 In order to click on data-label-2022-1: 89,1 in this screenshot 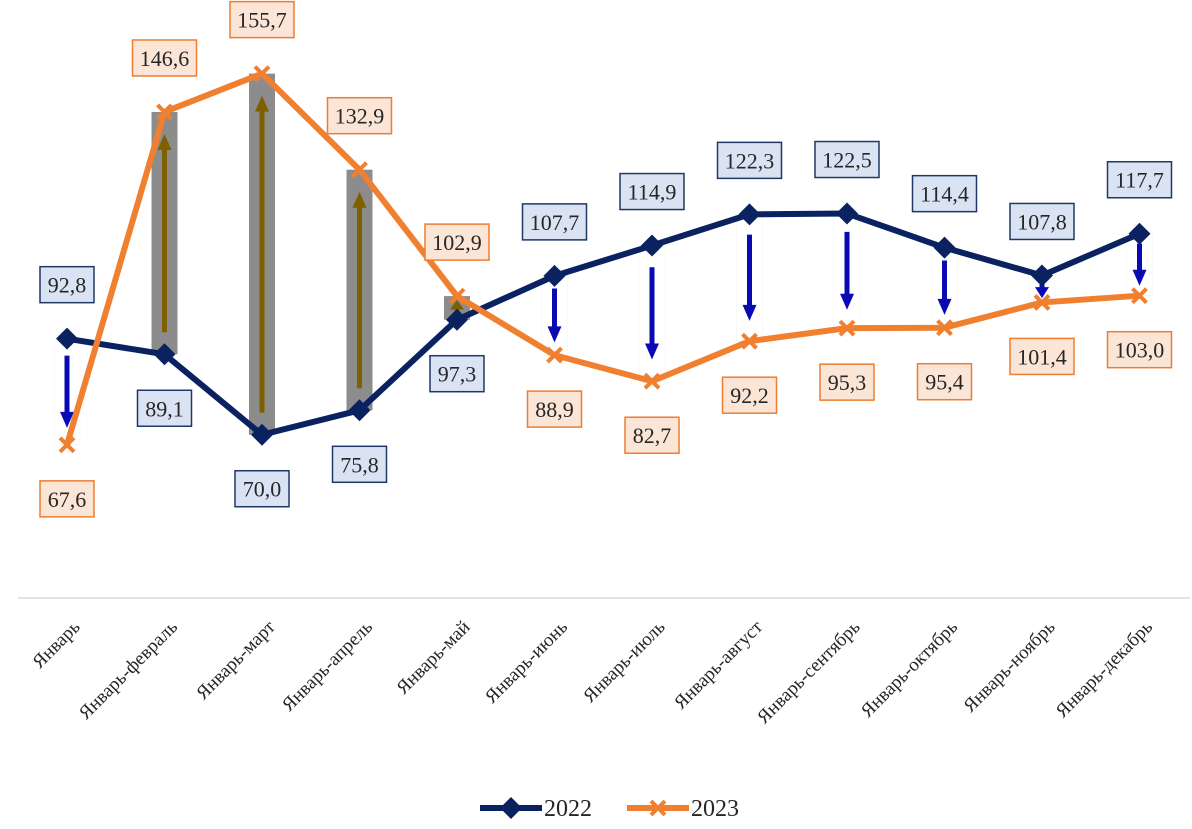, I will do `click(164, 408)`.